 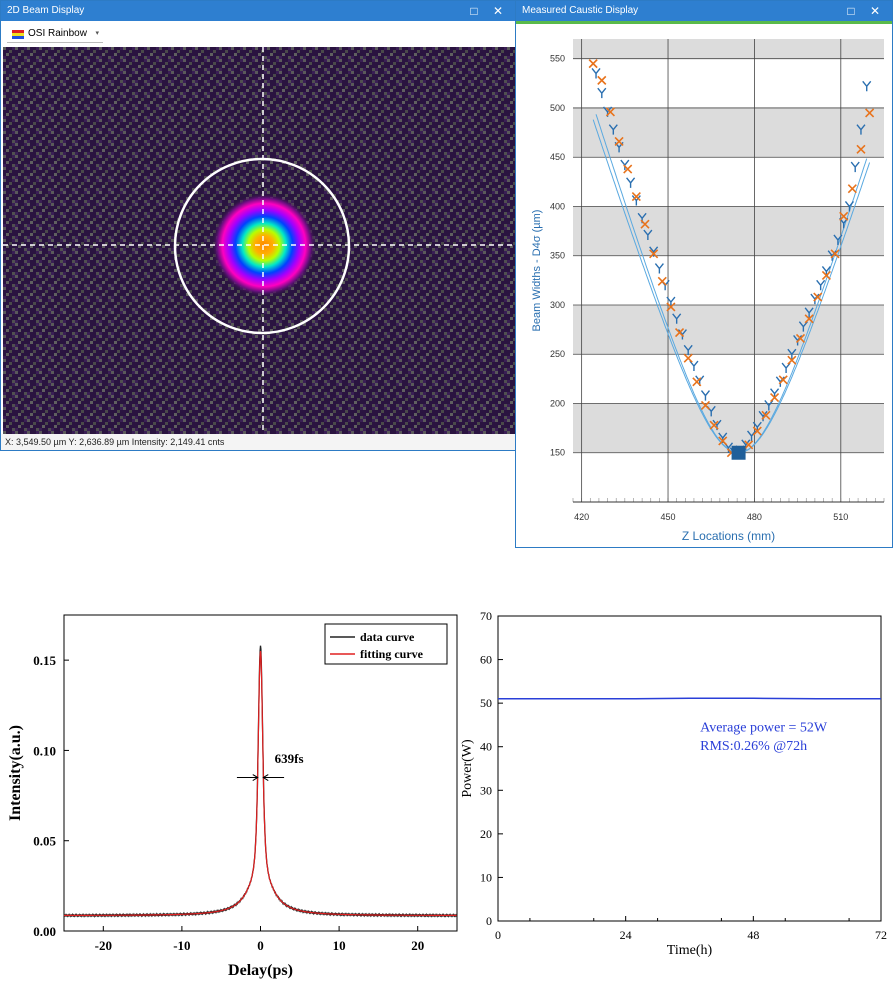 What do you see at coordinates (103, 945) in the screenshot?
I see `x-tick-label: -20` at bounding box center [103, 945].